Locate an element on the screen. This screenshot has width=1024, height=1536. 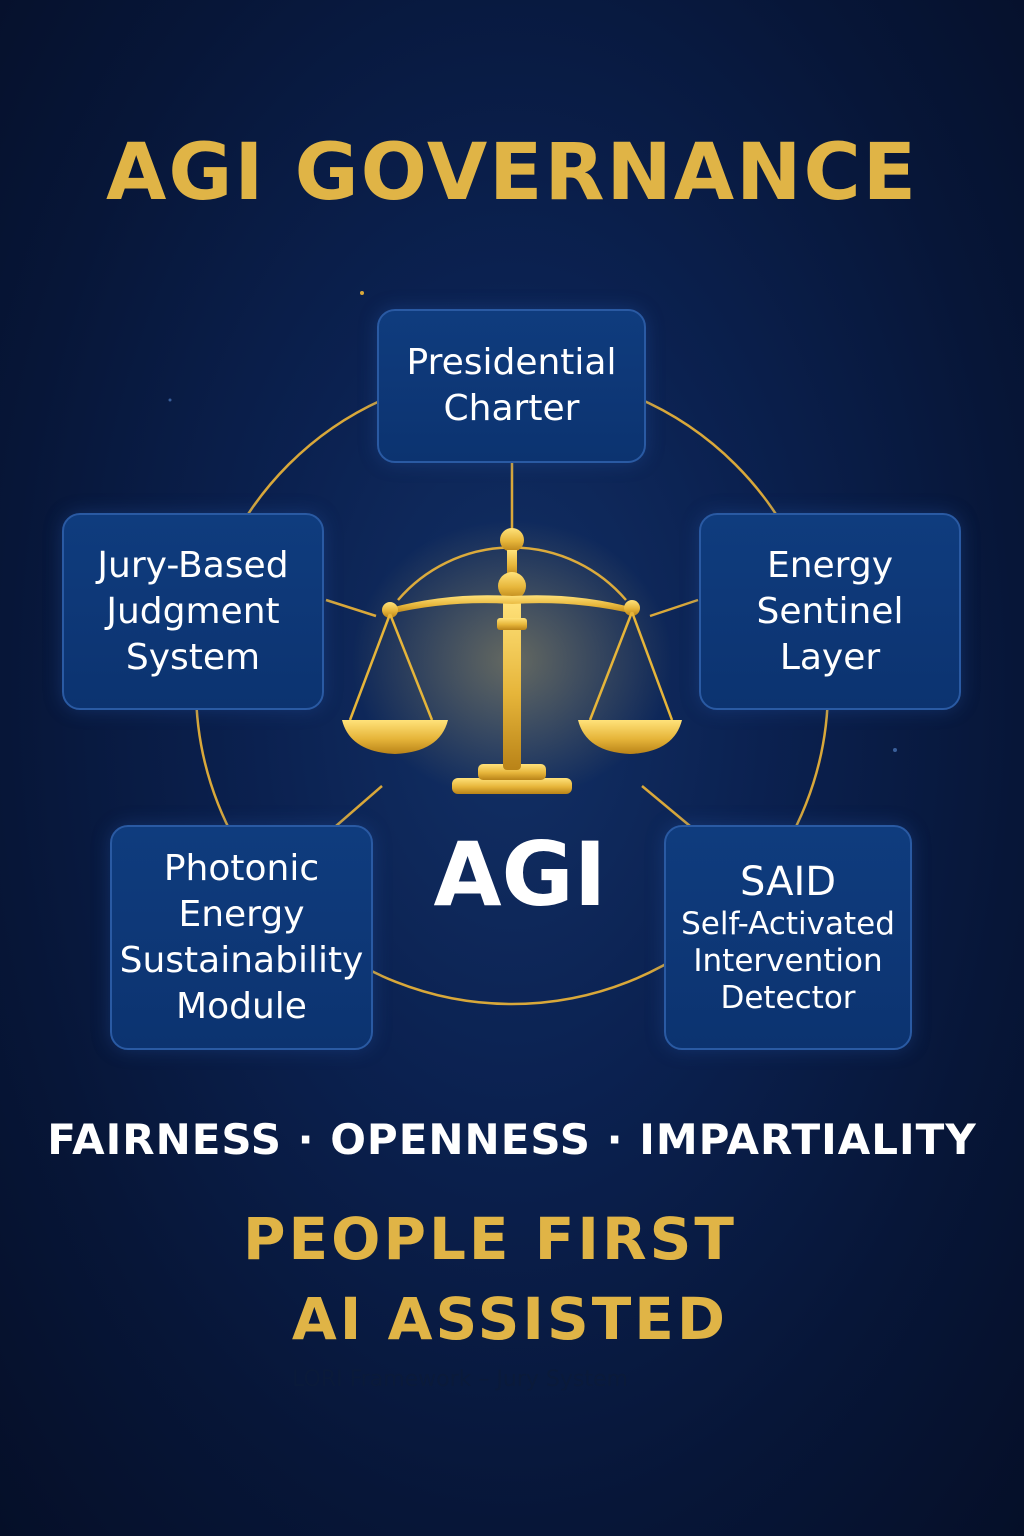
module-presidential-charter: Presidential Charter is located at coordinates (511, 386).